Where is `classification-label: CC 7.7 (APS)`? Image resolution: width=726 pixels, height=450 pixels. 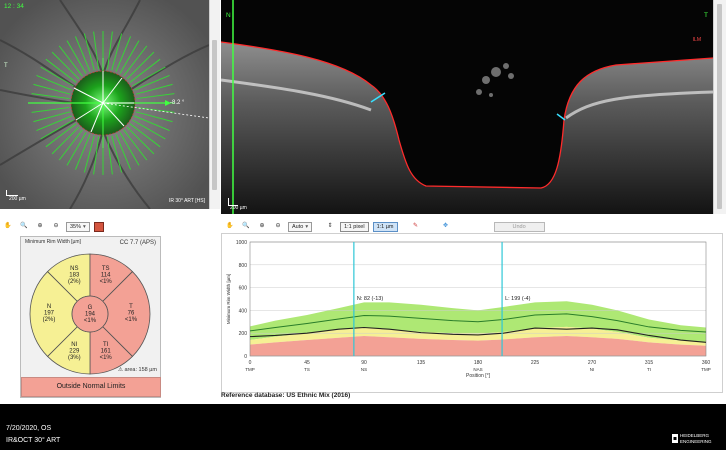
classification-label: CC 7.7 (APS) is located at coordinates (137, 243).